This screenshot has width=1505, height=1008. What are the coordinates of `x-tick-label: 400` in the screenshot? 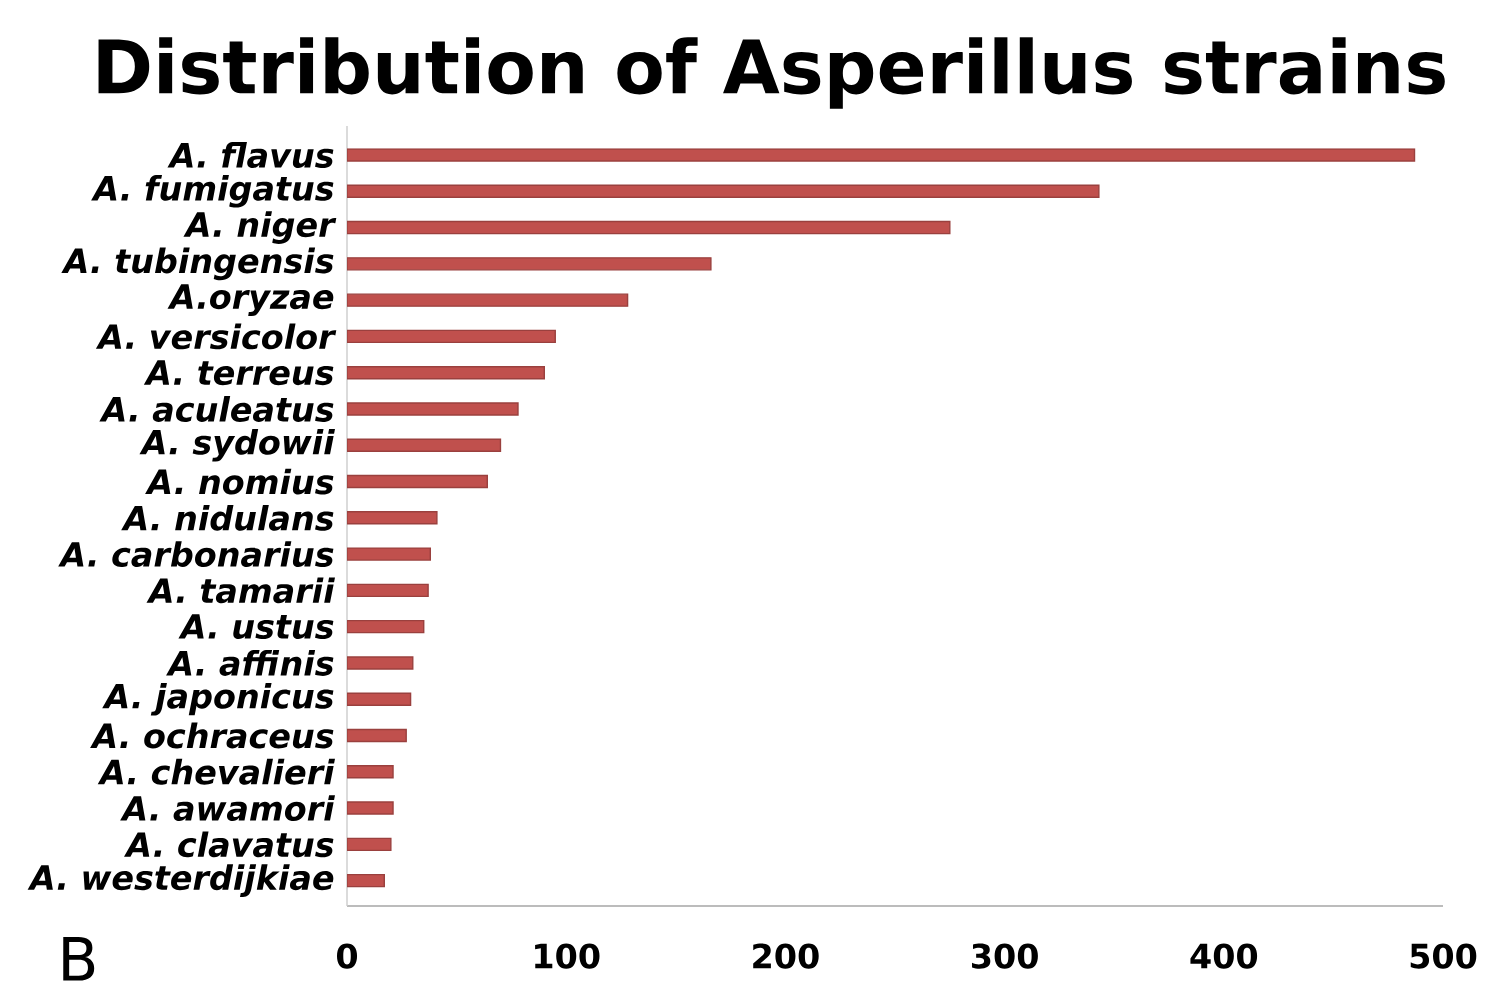 It's located at (1224, 956).